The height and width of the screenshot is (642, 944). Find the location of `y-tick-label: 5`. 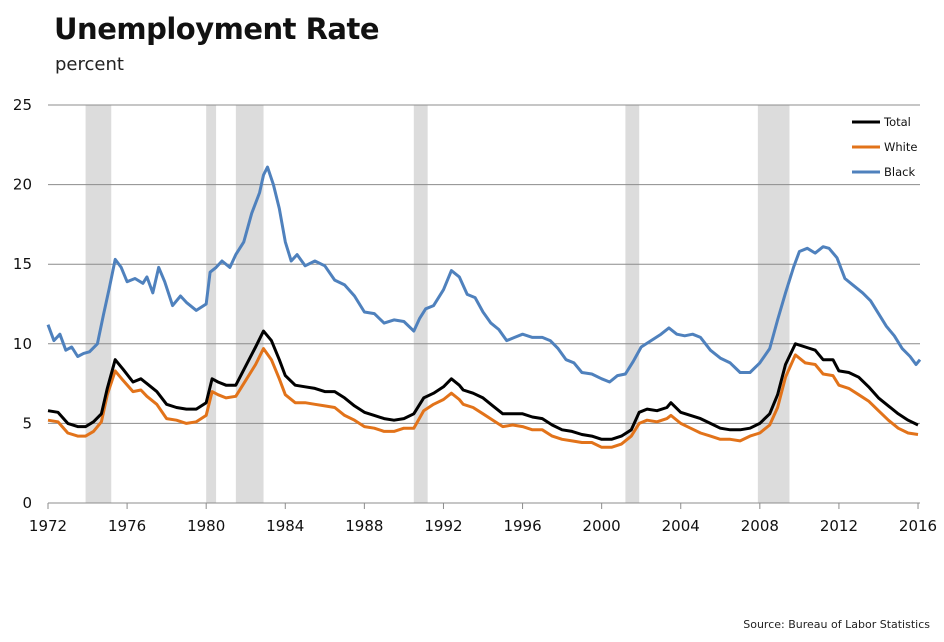

y-tick-label: 5 is located at coordinates (27, 423).